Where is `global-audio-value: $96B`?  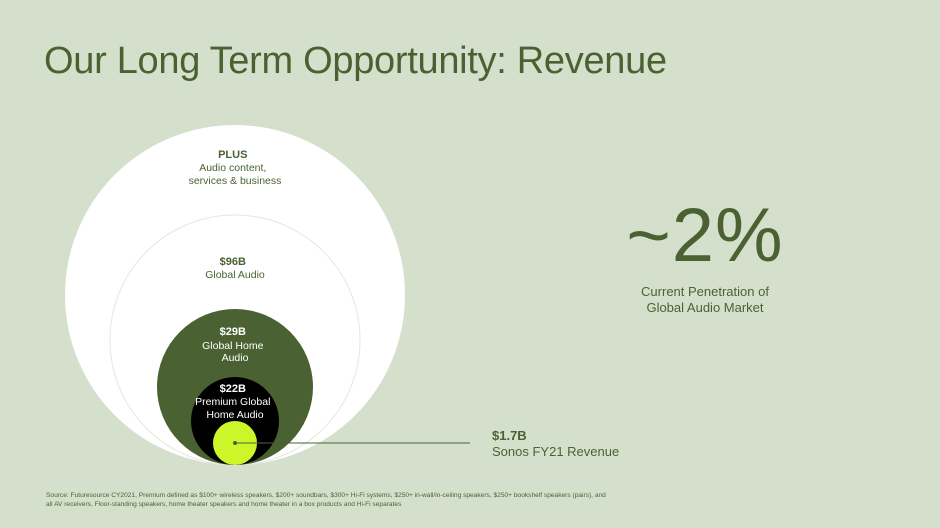 global-audio-value: $96B is located at coordinates (233, 262).